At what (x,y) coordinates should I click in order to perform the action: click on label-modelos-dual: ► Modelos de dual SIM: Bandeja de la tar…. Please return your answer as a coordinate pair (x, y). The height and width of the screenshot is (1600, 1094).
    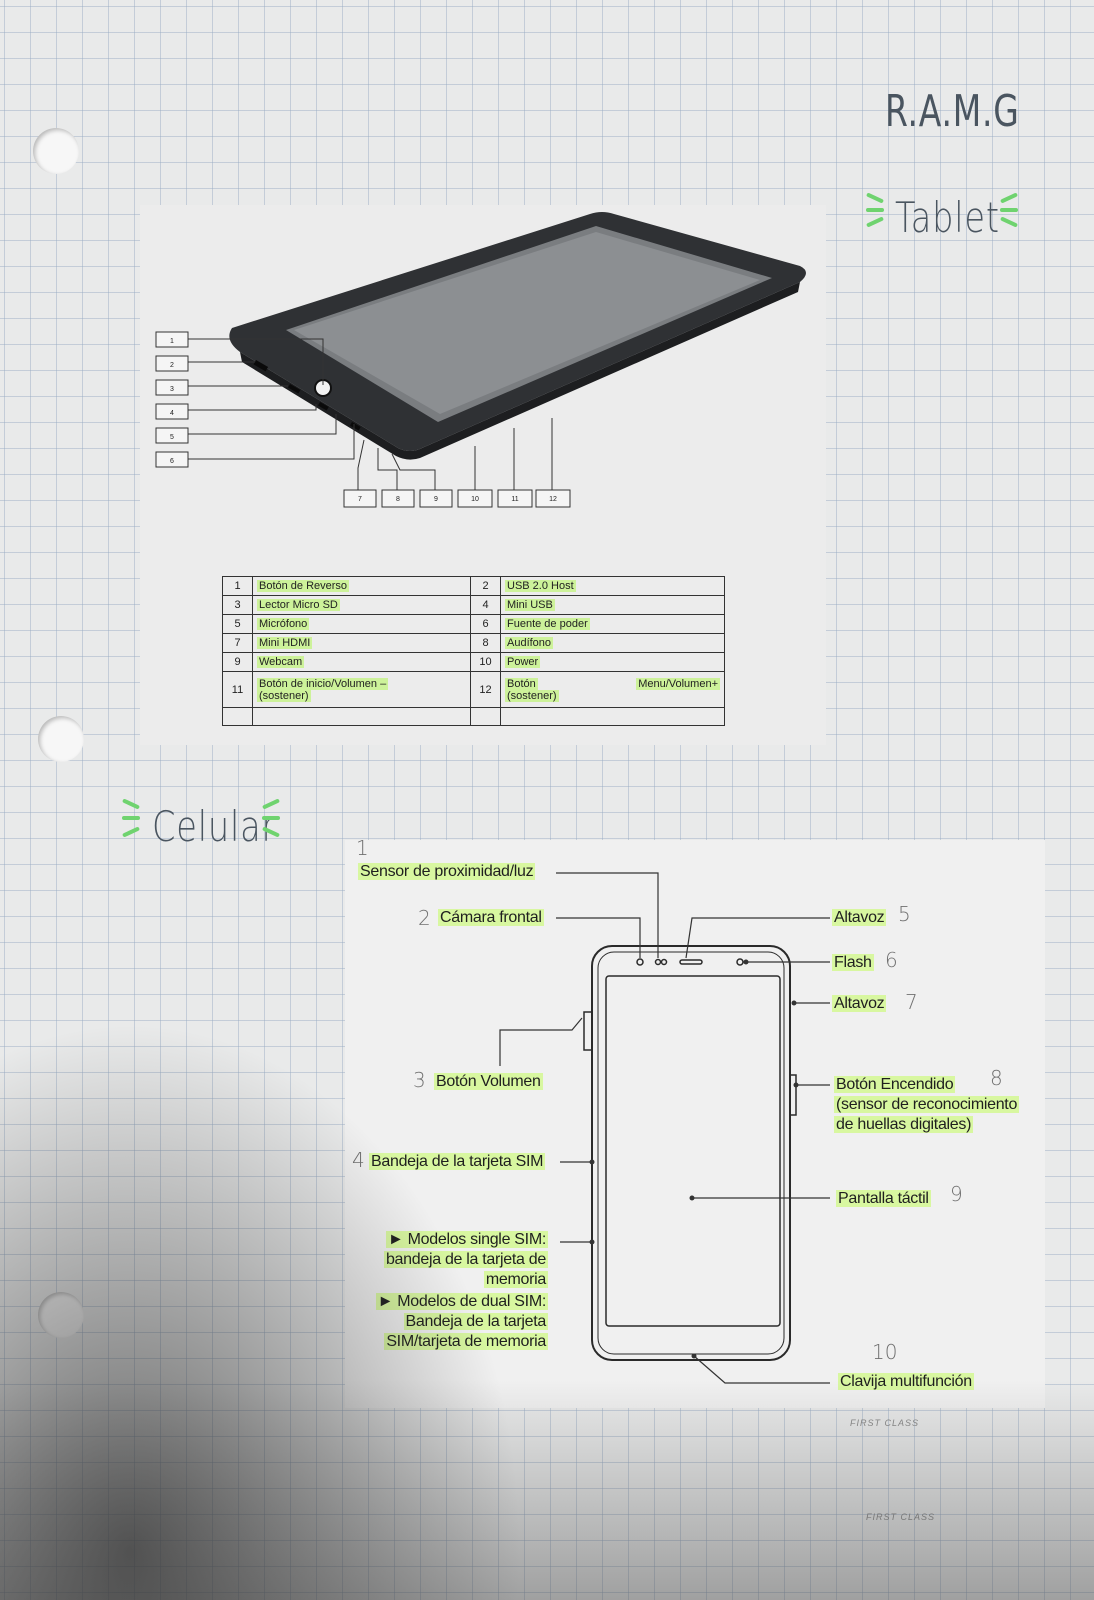
    Looking at the image, I should click on (457, 1322).